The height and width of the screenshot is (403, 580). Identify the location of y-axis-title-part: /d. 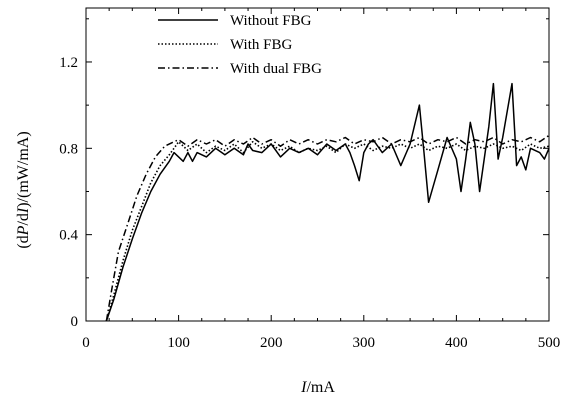
(23, 219).